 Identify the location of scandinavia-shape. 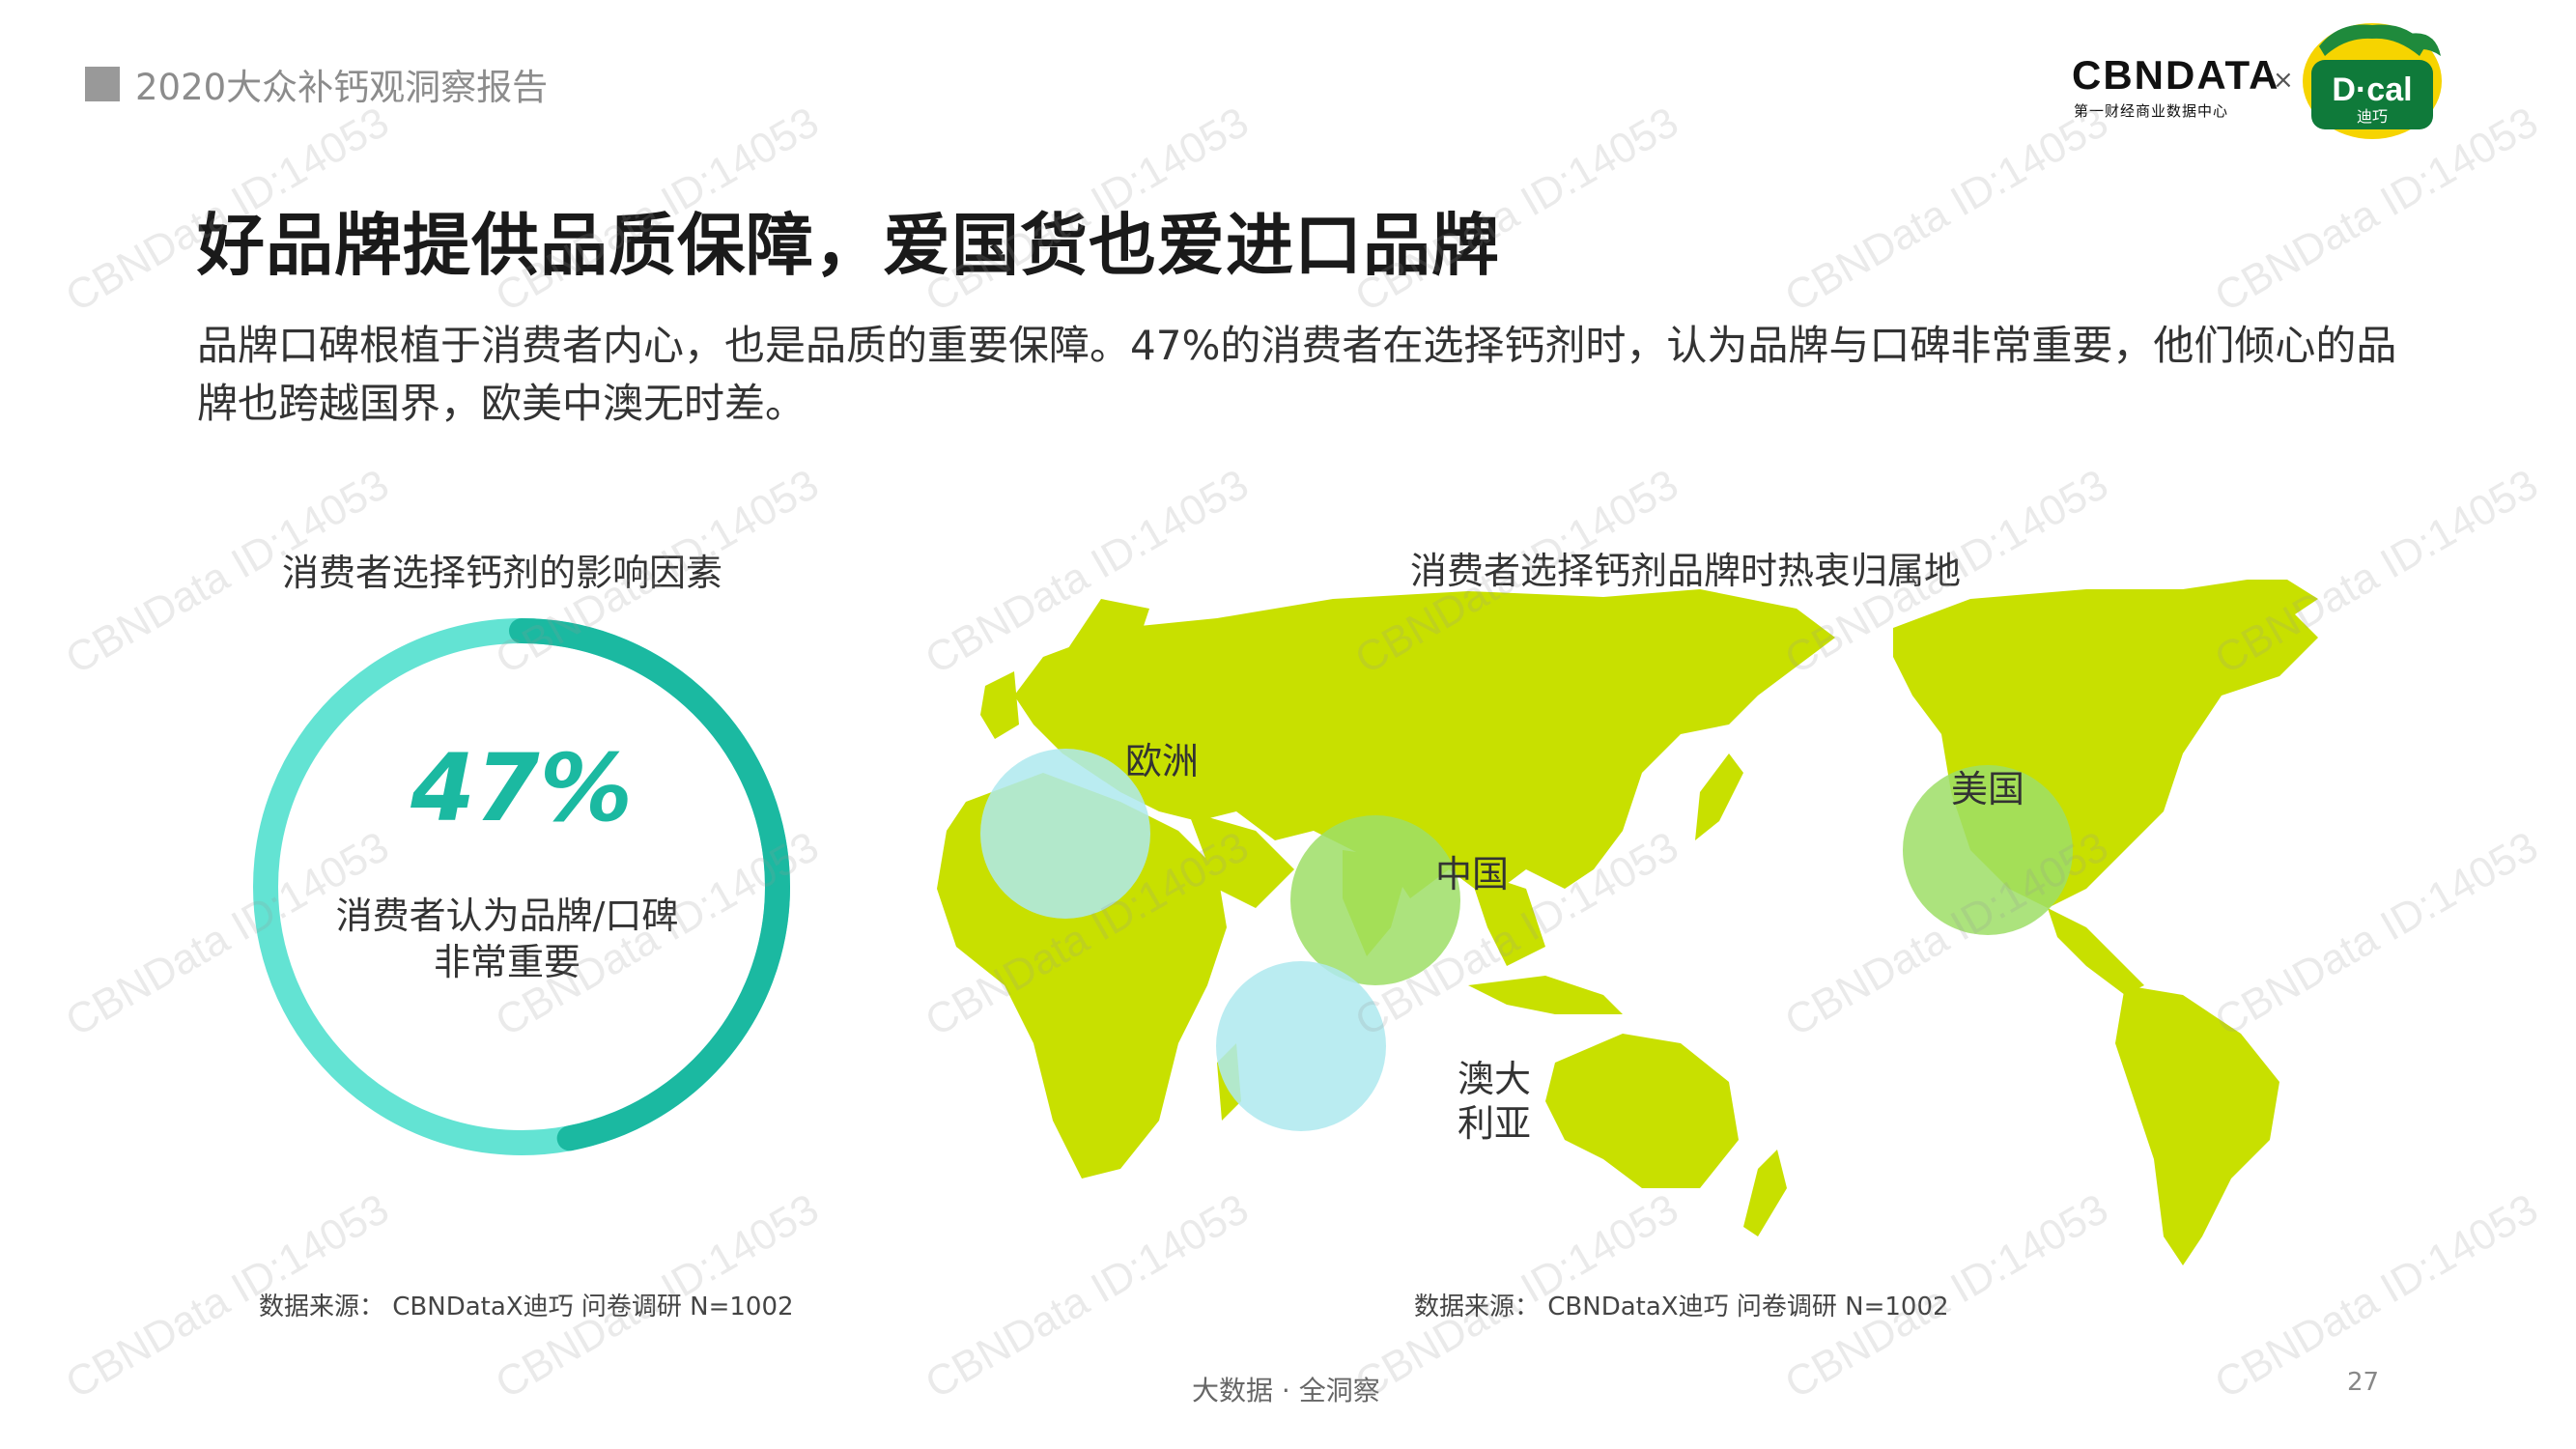
(1105, 642).